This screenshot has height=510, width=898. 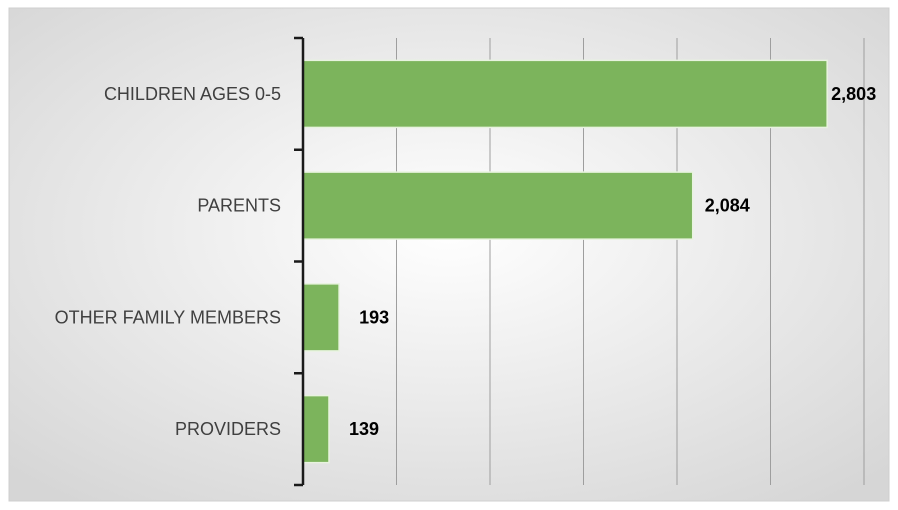 I want to click on category-label-3: PROVIDERS, so click(x=228, y=429).